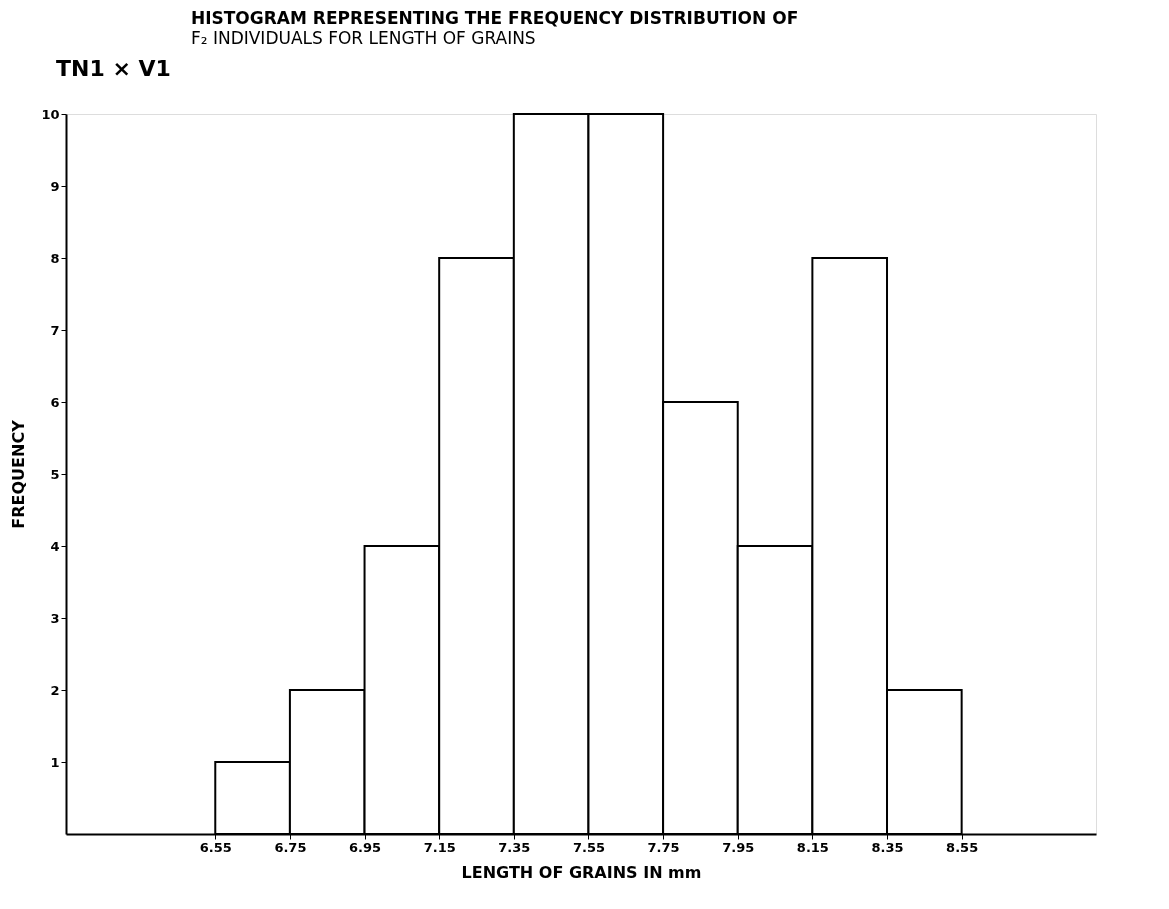 The height and width of the screenshot is (909, 1169). What do you see at coordinates (812, 847) in the screenshot?
I see `x-tick-label: 8.15` at bounding box center [812, 847].